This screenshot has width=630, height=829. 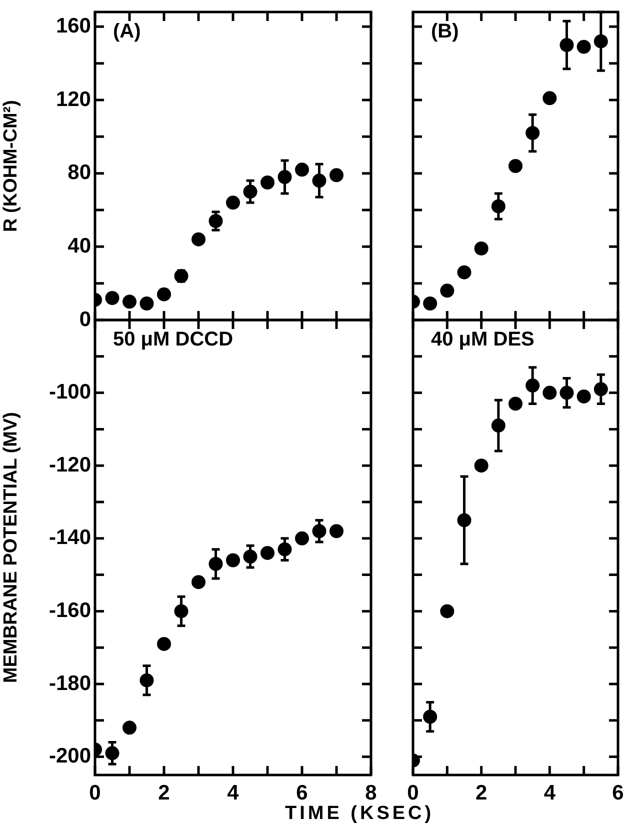 What do you see at coordinates (482, 339) in the screenshot?
I see `annotation: 40 μM DES` at bounding box center [482, 339].